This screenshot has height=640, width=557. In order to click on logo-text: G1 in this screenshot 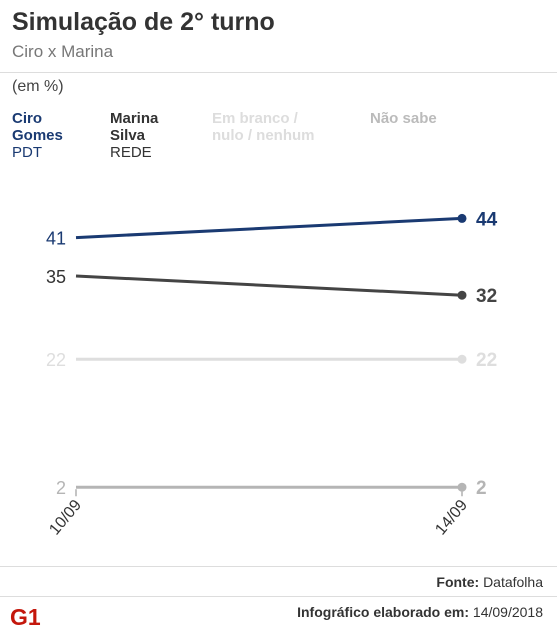, I will do `click(25, 616)`.